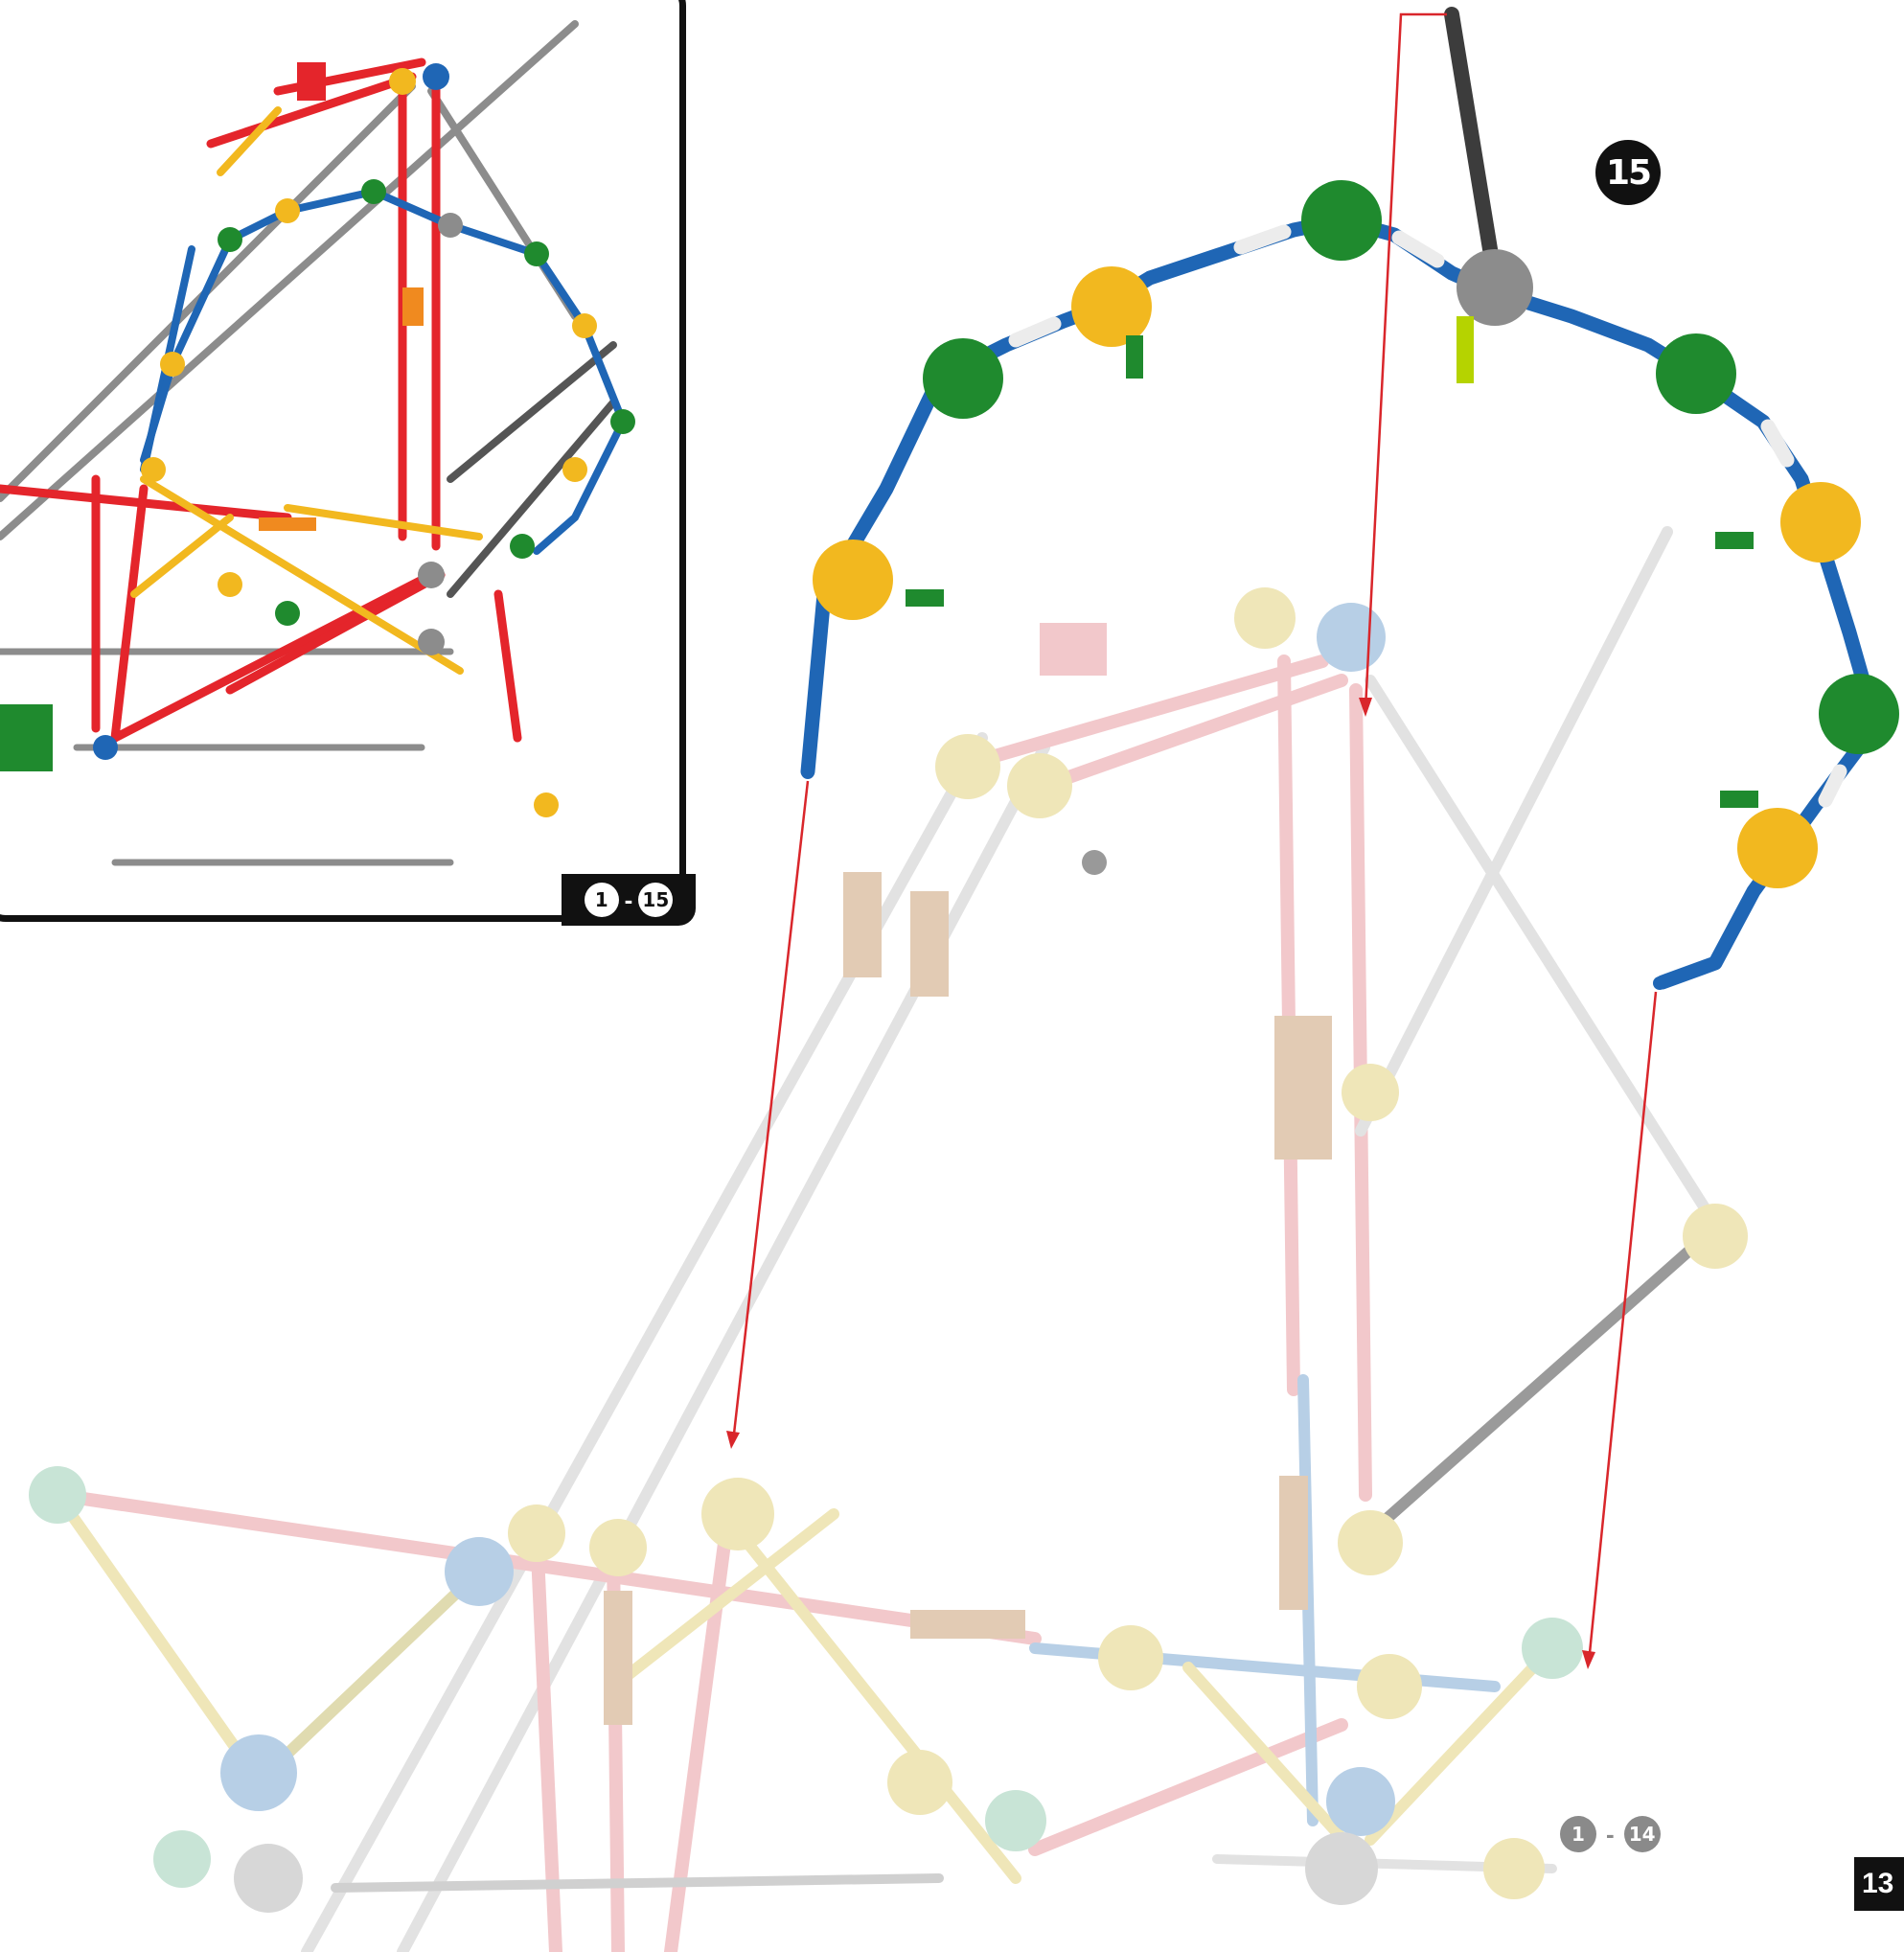 The width and height of the screenshot is (1904, 1952). I want to click on inset-range-label: 1 - 15, so click(629, 900).